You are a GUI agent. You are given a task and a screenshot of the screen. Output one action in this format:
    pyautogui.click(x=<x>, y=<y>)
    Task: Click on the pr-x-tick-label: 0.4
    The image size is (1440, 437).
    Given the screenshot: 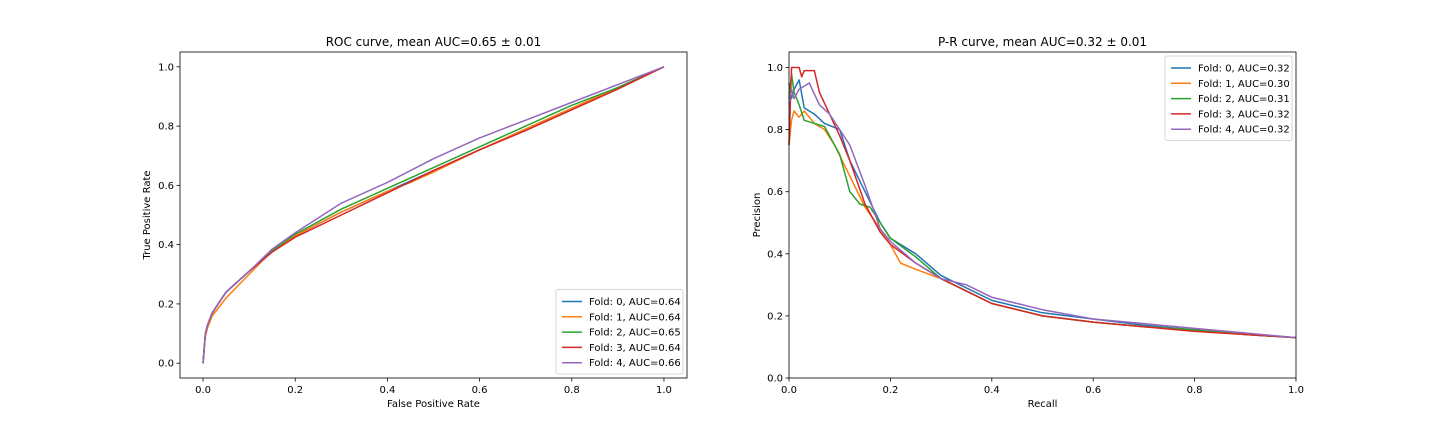 What is the action you would take?
    pyautogui.click(x=992, y=390)
    